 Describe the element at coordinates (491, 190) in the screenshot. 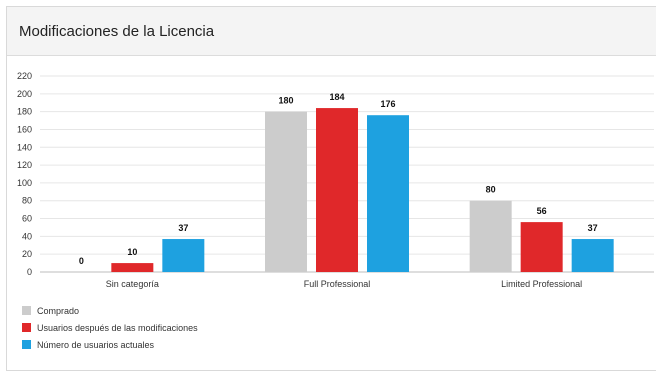

I see `data-label: 80` at that location.